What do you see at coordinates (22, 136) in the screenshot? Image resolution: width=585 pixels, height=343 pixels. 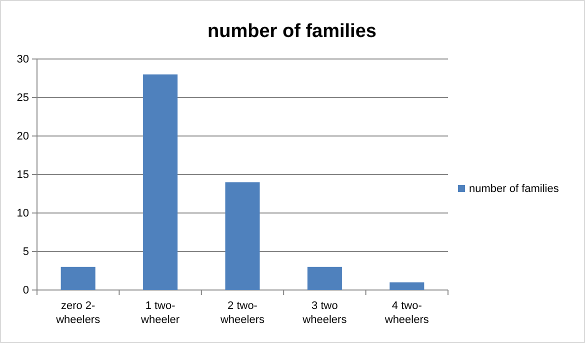 I see `y-tick-label: 20` at bounding box center [22, 136].